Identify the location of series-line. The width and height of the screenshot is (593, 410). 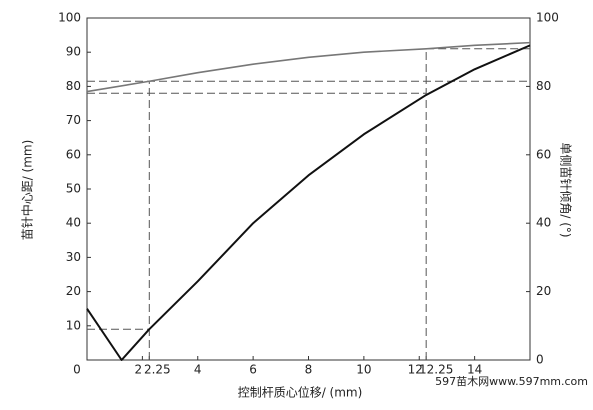
(308, 67).